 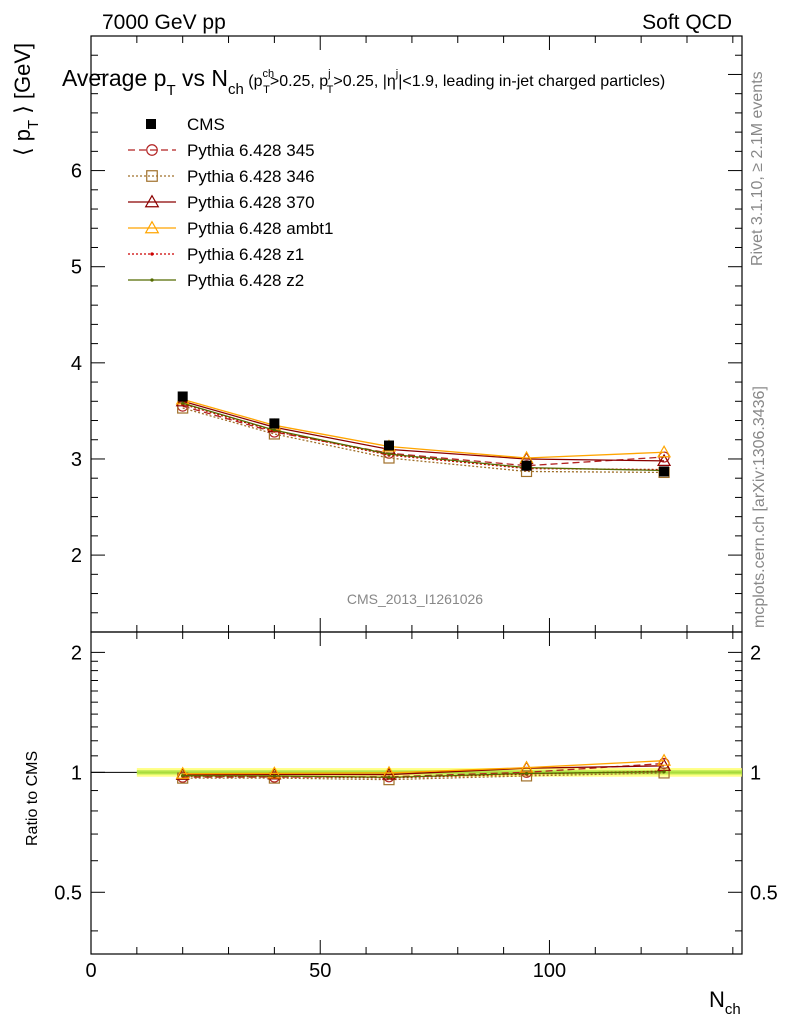 What do you see at coordinates (260, 228) in the screenshot?
I see `legend-label: Pythia 6.428 ambt1` at bounding box center [260, 228].